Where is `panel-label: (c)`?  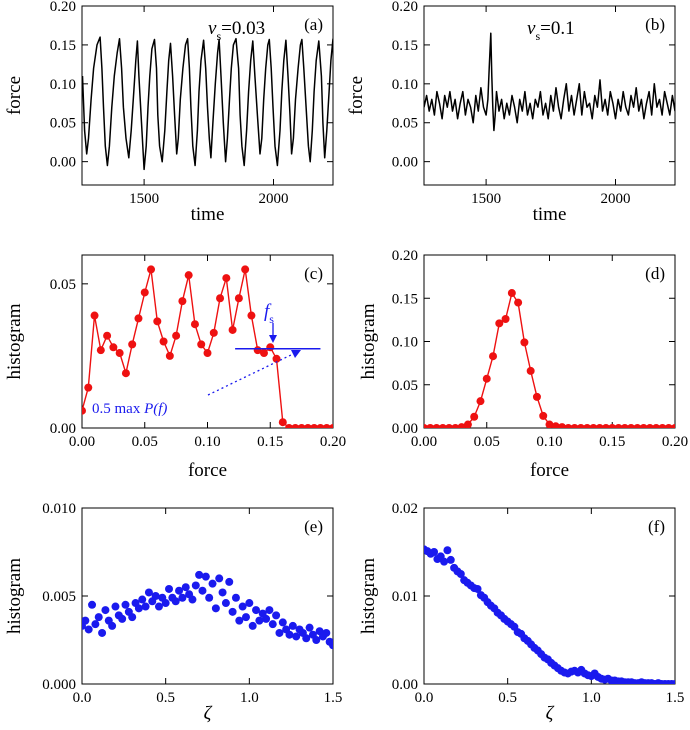 panel-label: (c) is located at coordinates (313, 273).